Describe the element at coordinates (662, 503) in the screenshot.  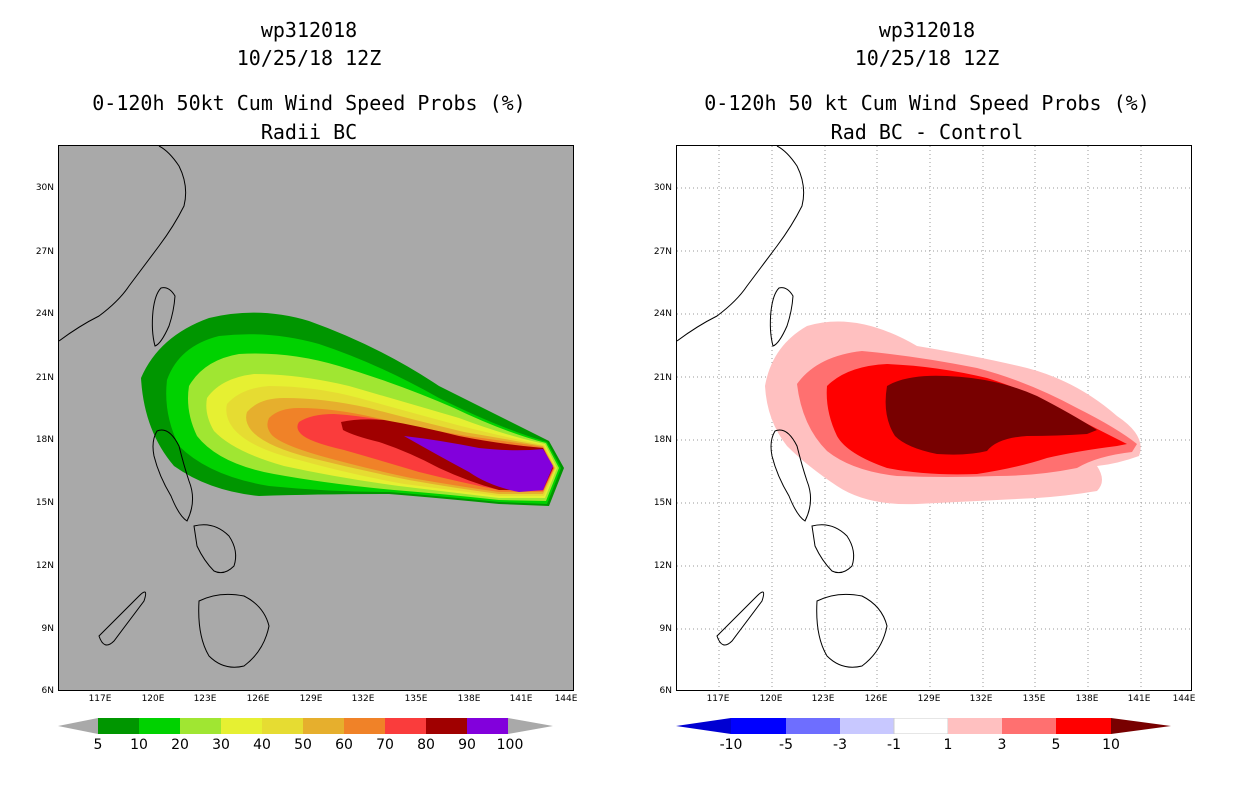
I see `lat-label: 15N` at that location.